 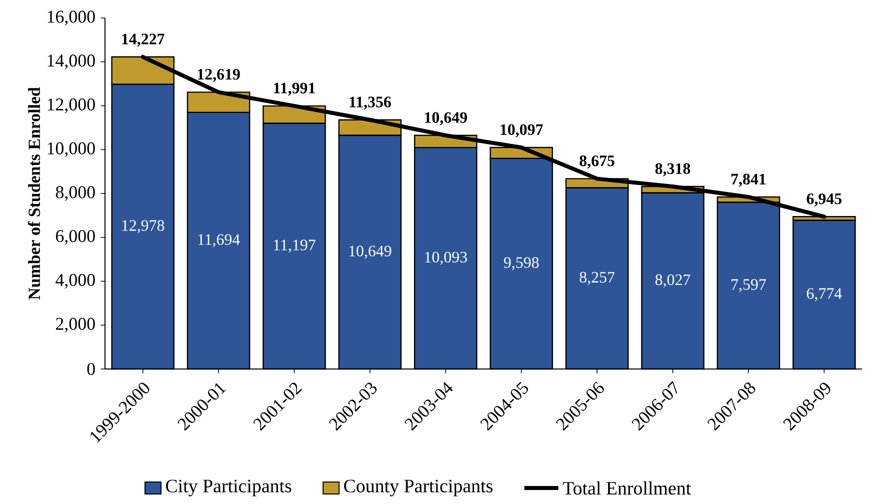 I want to click on data-label: 11,694, so click(x=219, y=241).